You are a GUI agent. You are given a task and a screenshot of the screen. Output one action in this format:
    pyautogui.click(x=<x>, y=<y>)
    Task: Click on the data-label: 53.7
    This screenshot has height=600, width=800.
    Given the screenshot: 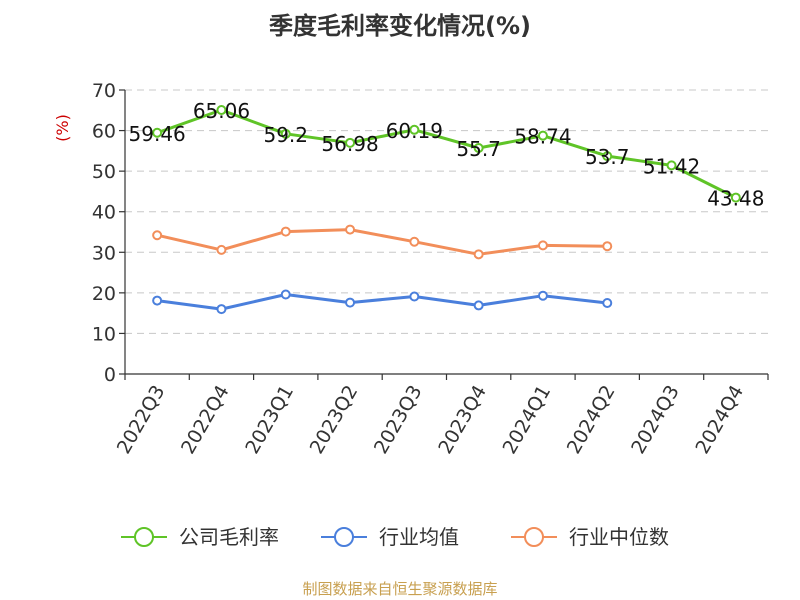 What is the action you would take?
    pyautogui.click(x=607, y=157)
    